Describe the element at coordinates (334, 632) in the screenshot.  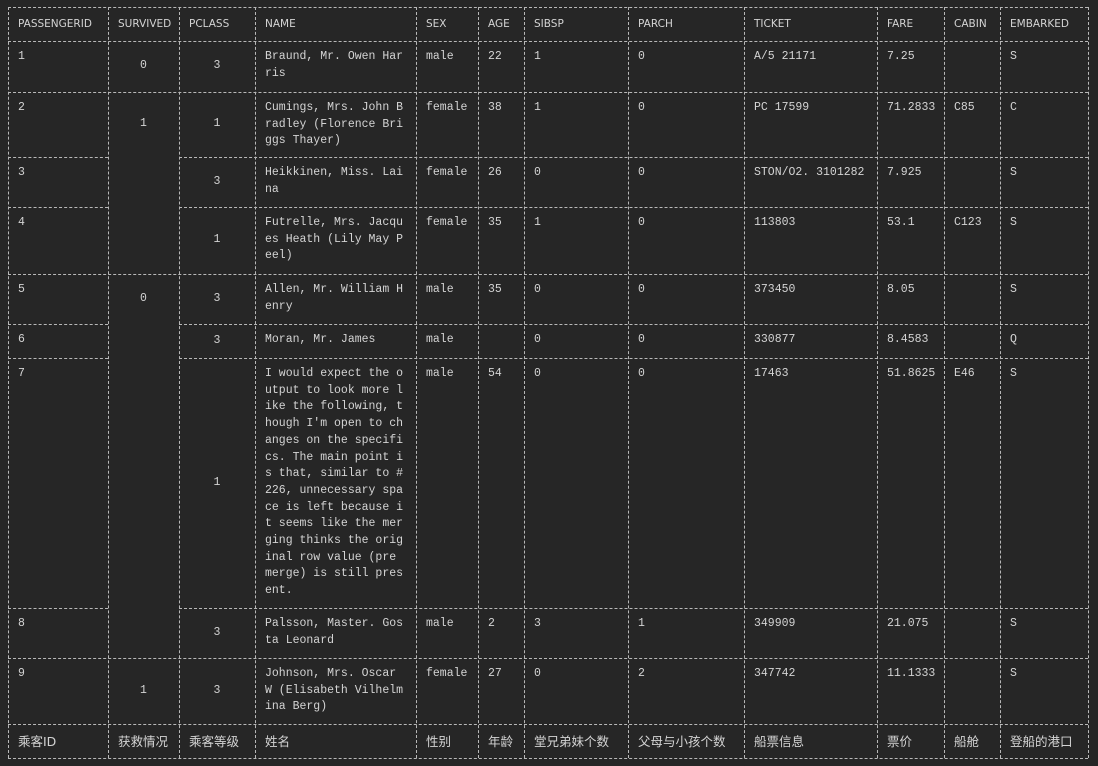
I see `cell: Palsson, Master. Gosta Leonard` at that location.